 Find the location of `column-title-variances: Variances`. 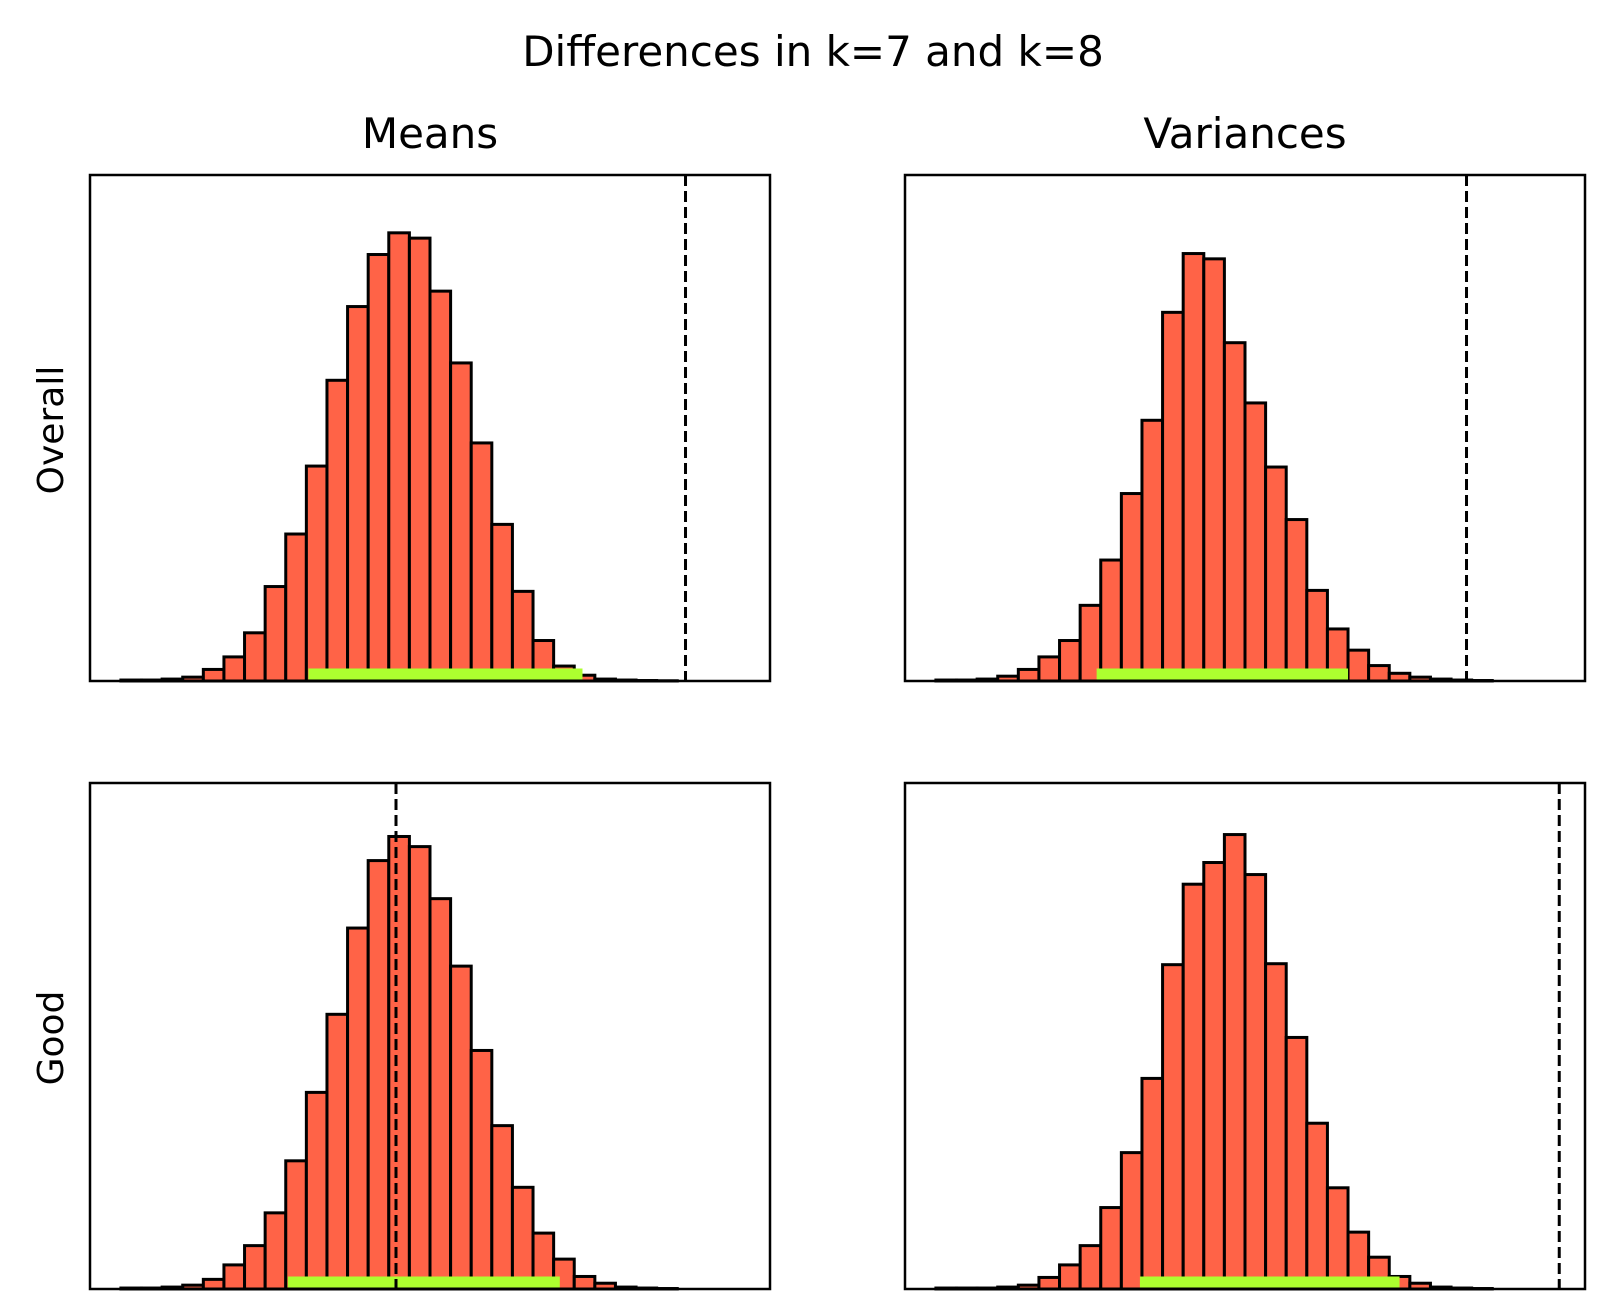

column-title-variances: Variances is located at coordinates (1244, 133).